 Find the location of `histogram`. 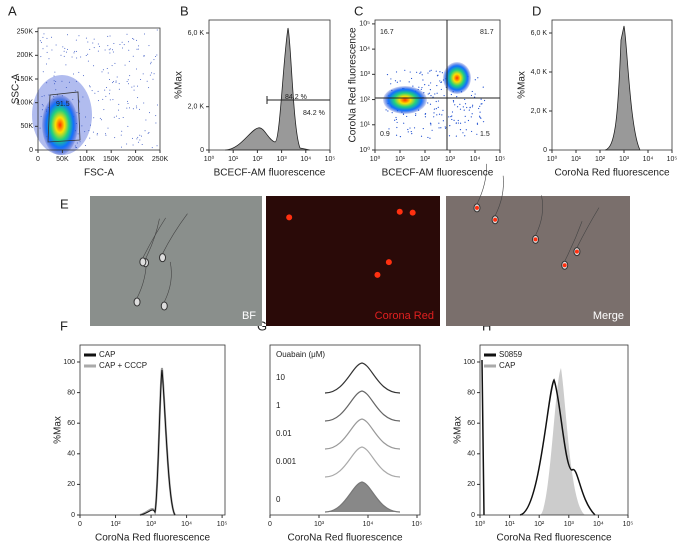

histogram is located at coordinates (562, 441).